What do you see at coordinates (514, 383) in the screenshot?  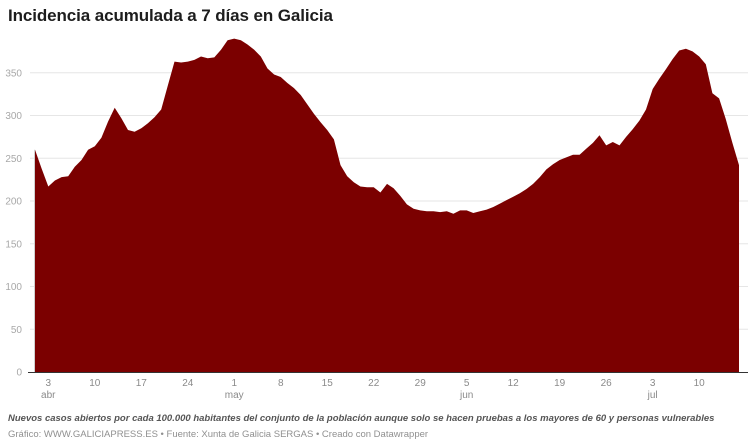 I see `x-tick-label: 12` at bounding box center [514, 383].